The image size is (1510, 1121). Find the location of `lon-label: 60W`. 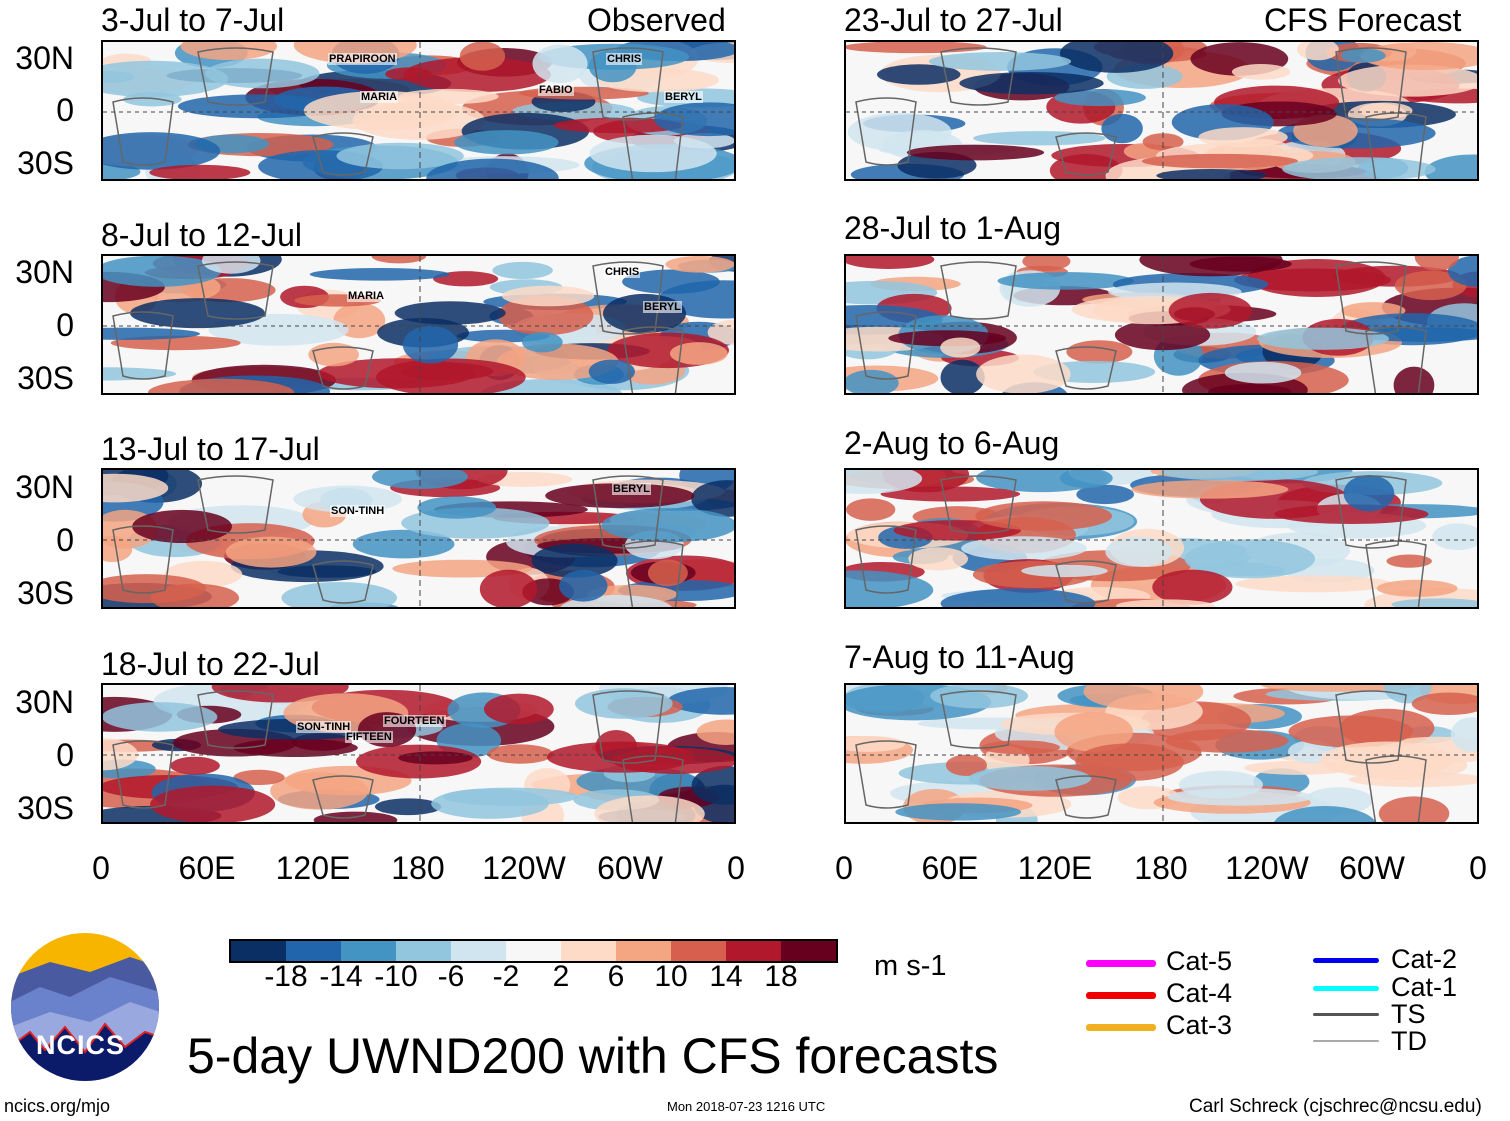

lon-label: 60W is located at coordinates (1372, 868).